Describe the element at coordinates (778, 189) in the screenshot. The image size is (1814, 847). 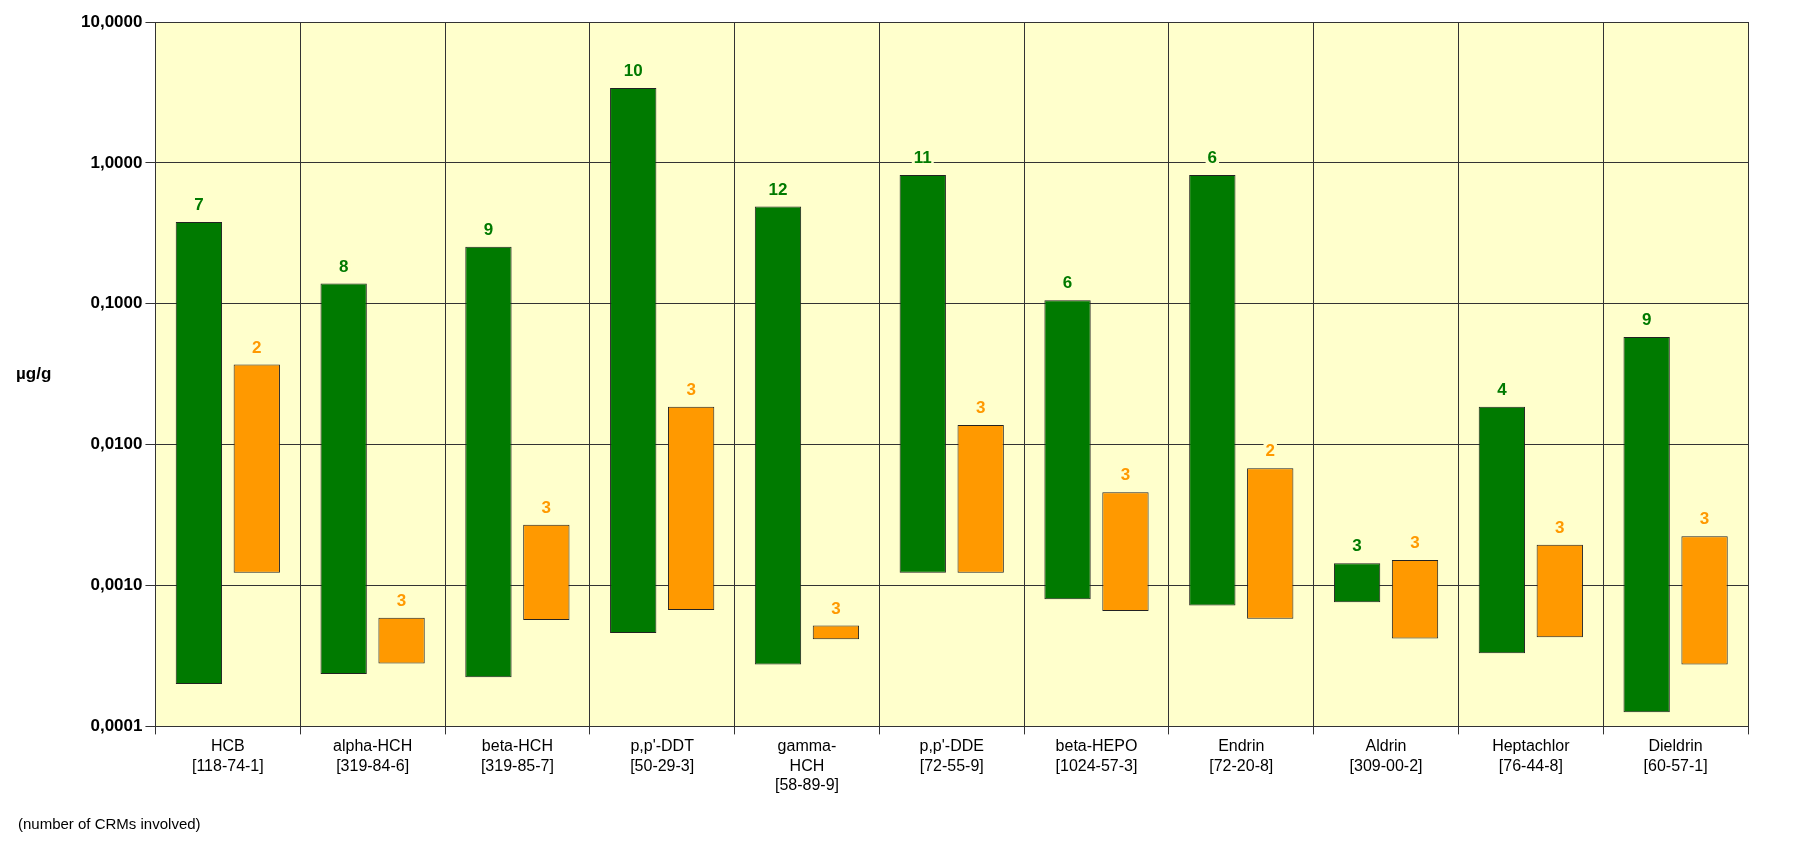
I see `annotation: 12` at that location.